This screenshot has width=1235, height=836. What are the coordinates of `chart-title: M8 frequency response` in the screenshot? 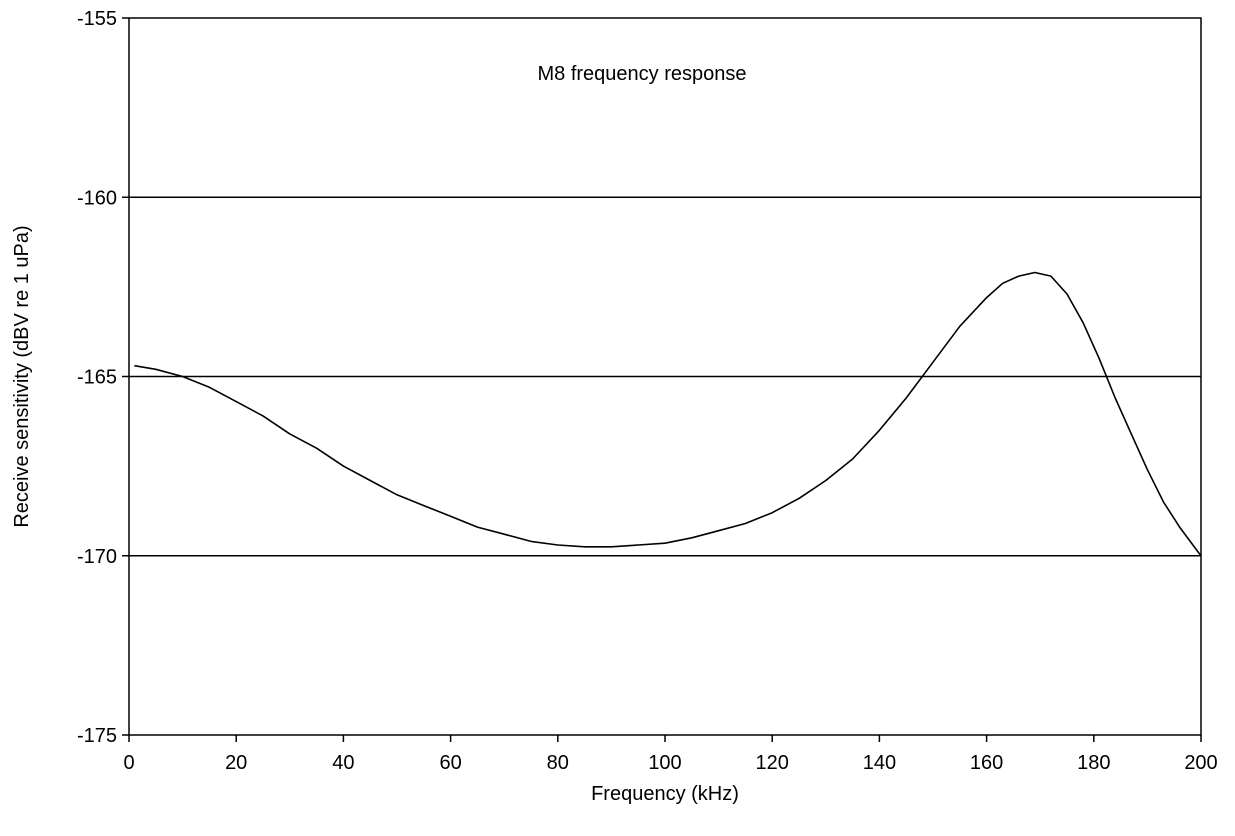 It's located at (641, 74).